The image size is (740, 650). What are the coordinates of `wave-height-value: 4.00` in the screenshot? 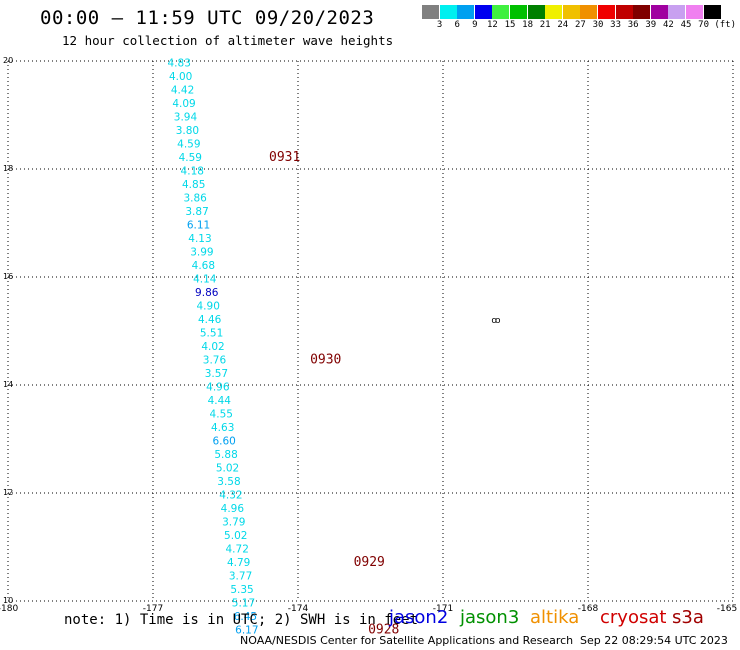 It's located at (180, 77).